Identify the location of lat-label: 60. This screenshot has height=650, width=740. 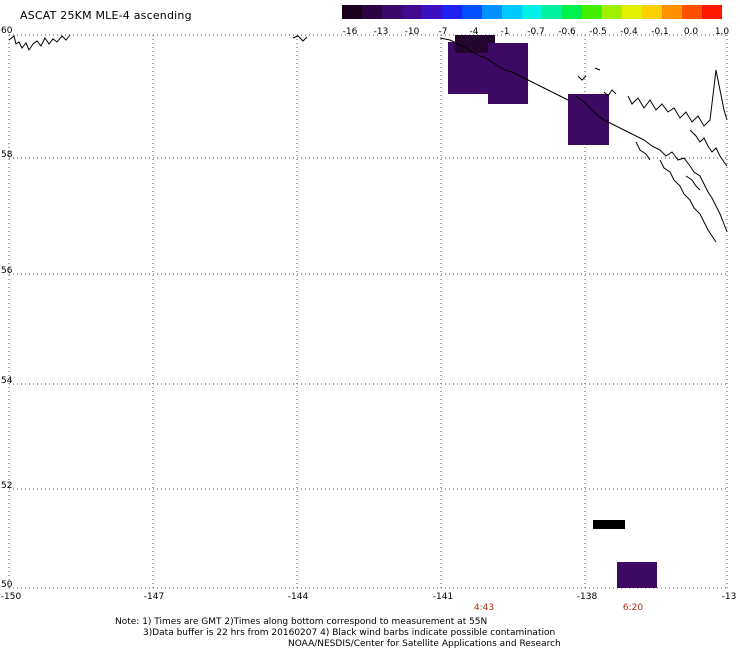
(7, 31).